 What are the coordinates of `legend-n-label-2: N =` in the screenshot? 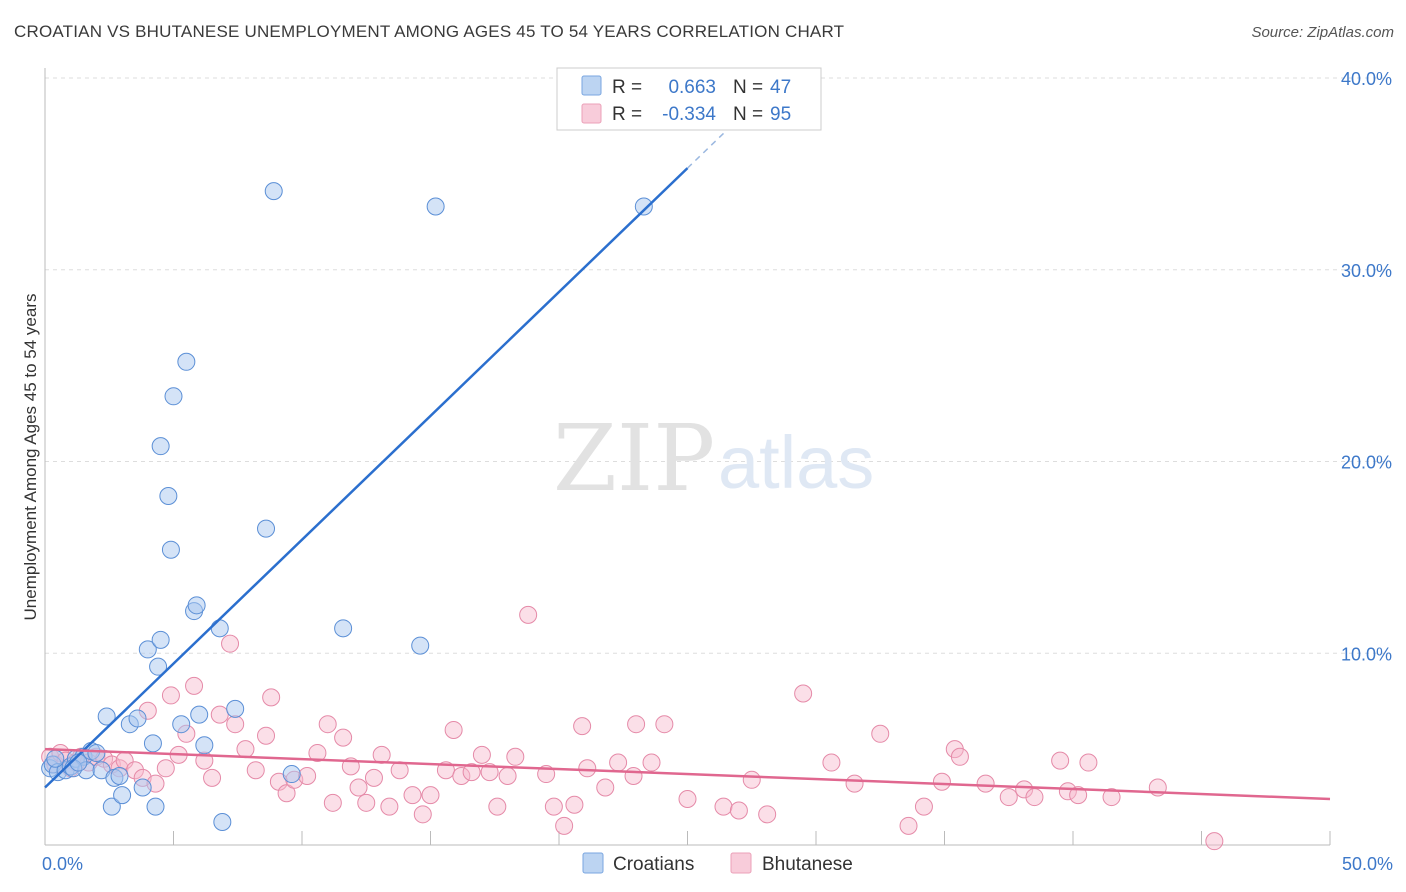 It's located at (748, 114).